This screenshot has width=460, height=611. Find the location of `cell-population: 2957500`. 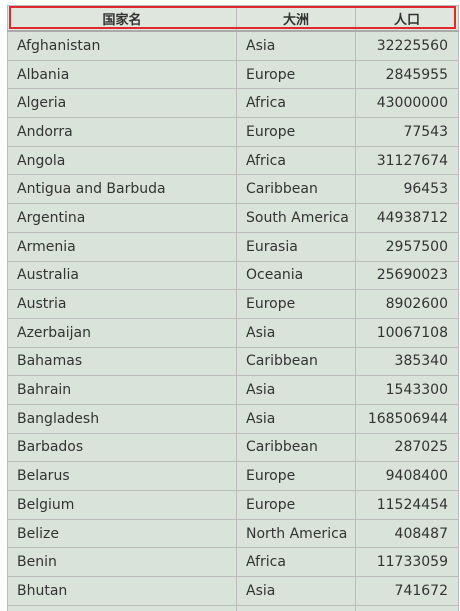

cell-population: 2957500 is located at coordinates (407, 246).